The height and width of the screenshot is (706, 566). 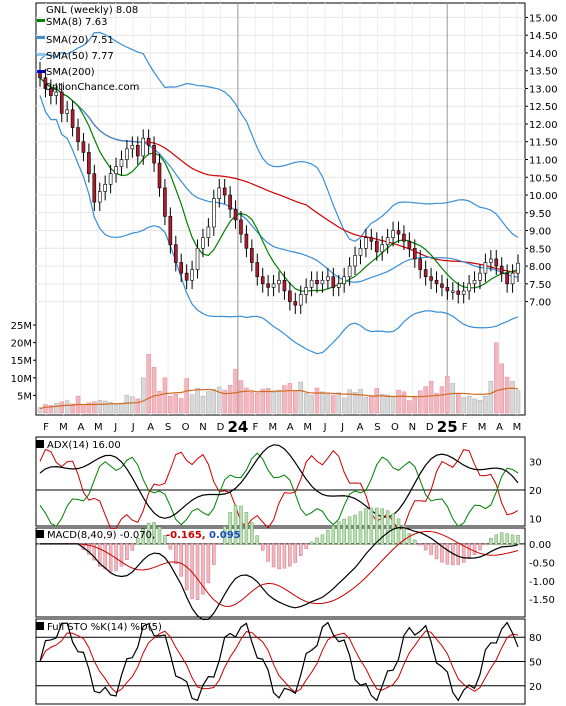 I want to click on price-tick-label: 14.00, so click(x=543, y=54).